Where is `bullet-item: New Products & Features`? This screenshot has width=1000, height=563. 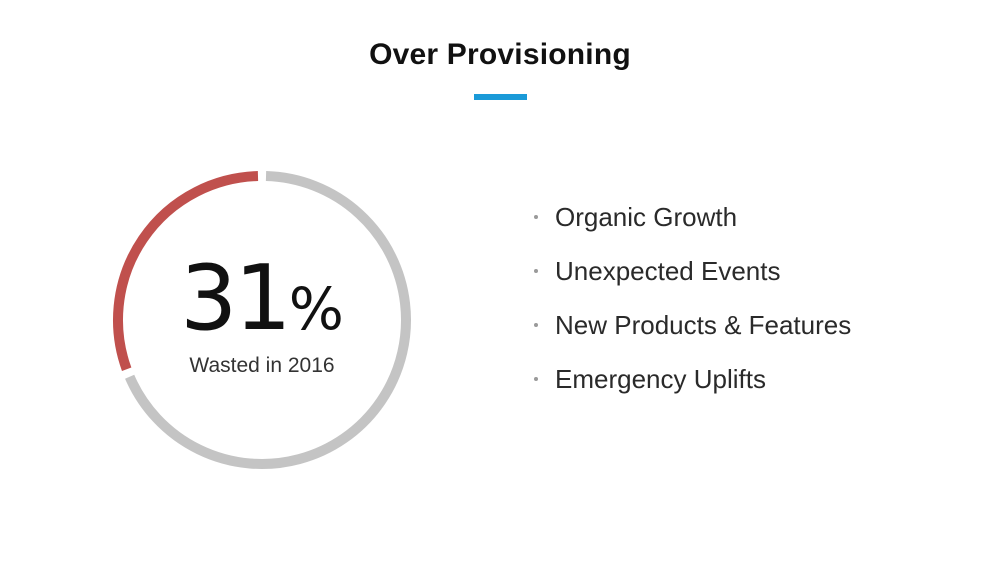
bullet-item: New Products & Features is located at coordinates (691, 331).